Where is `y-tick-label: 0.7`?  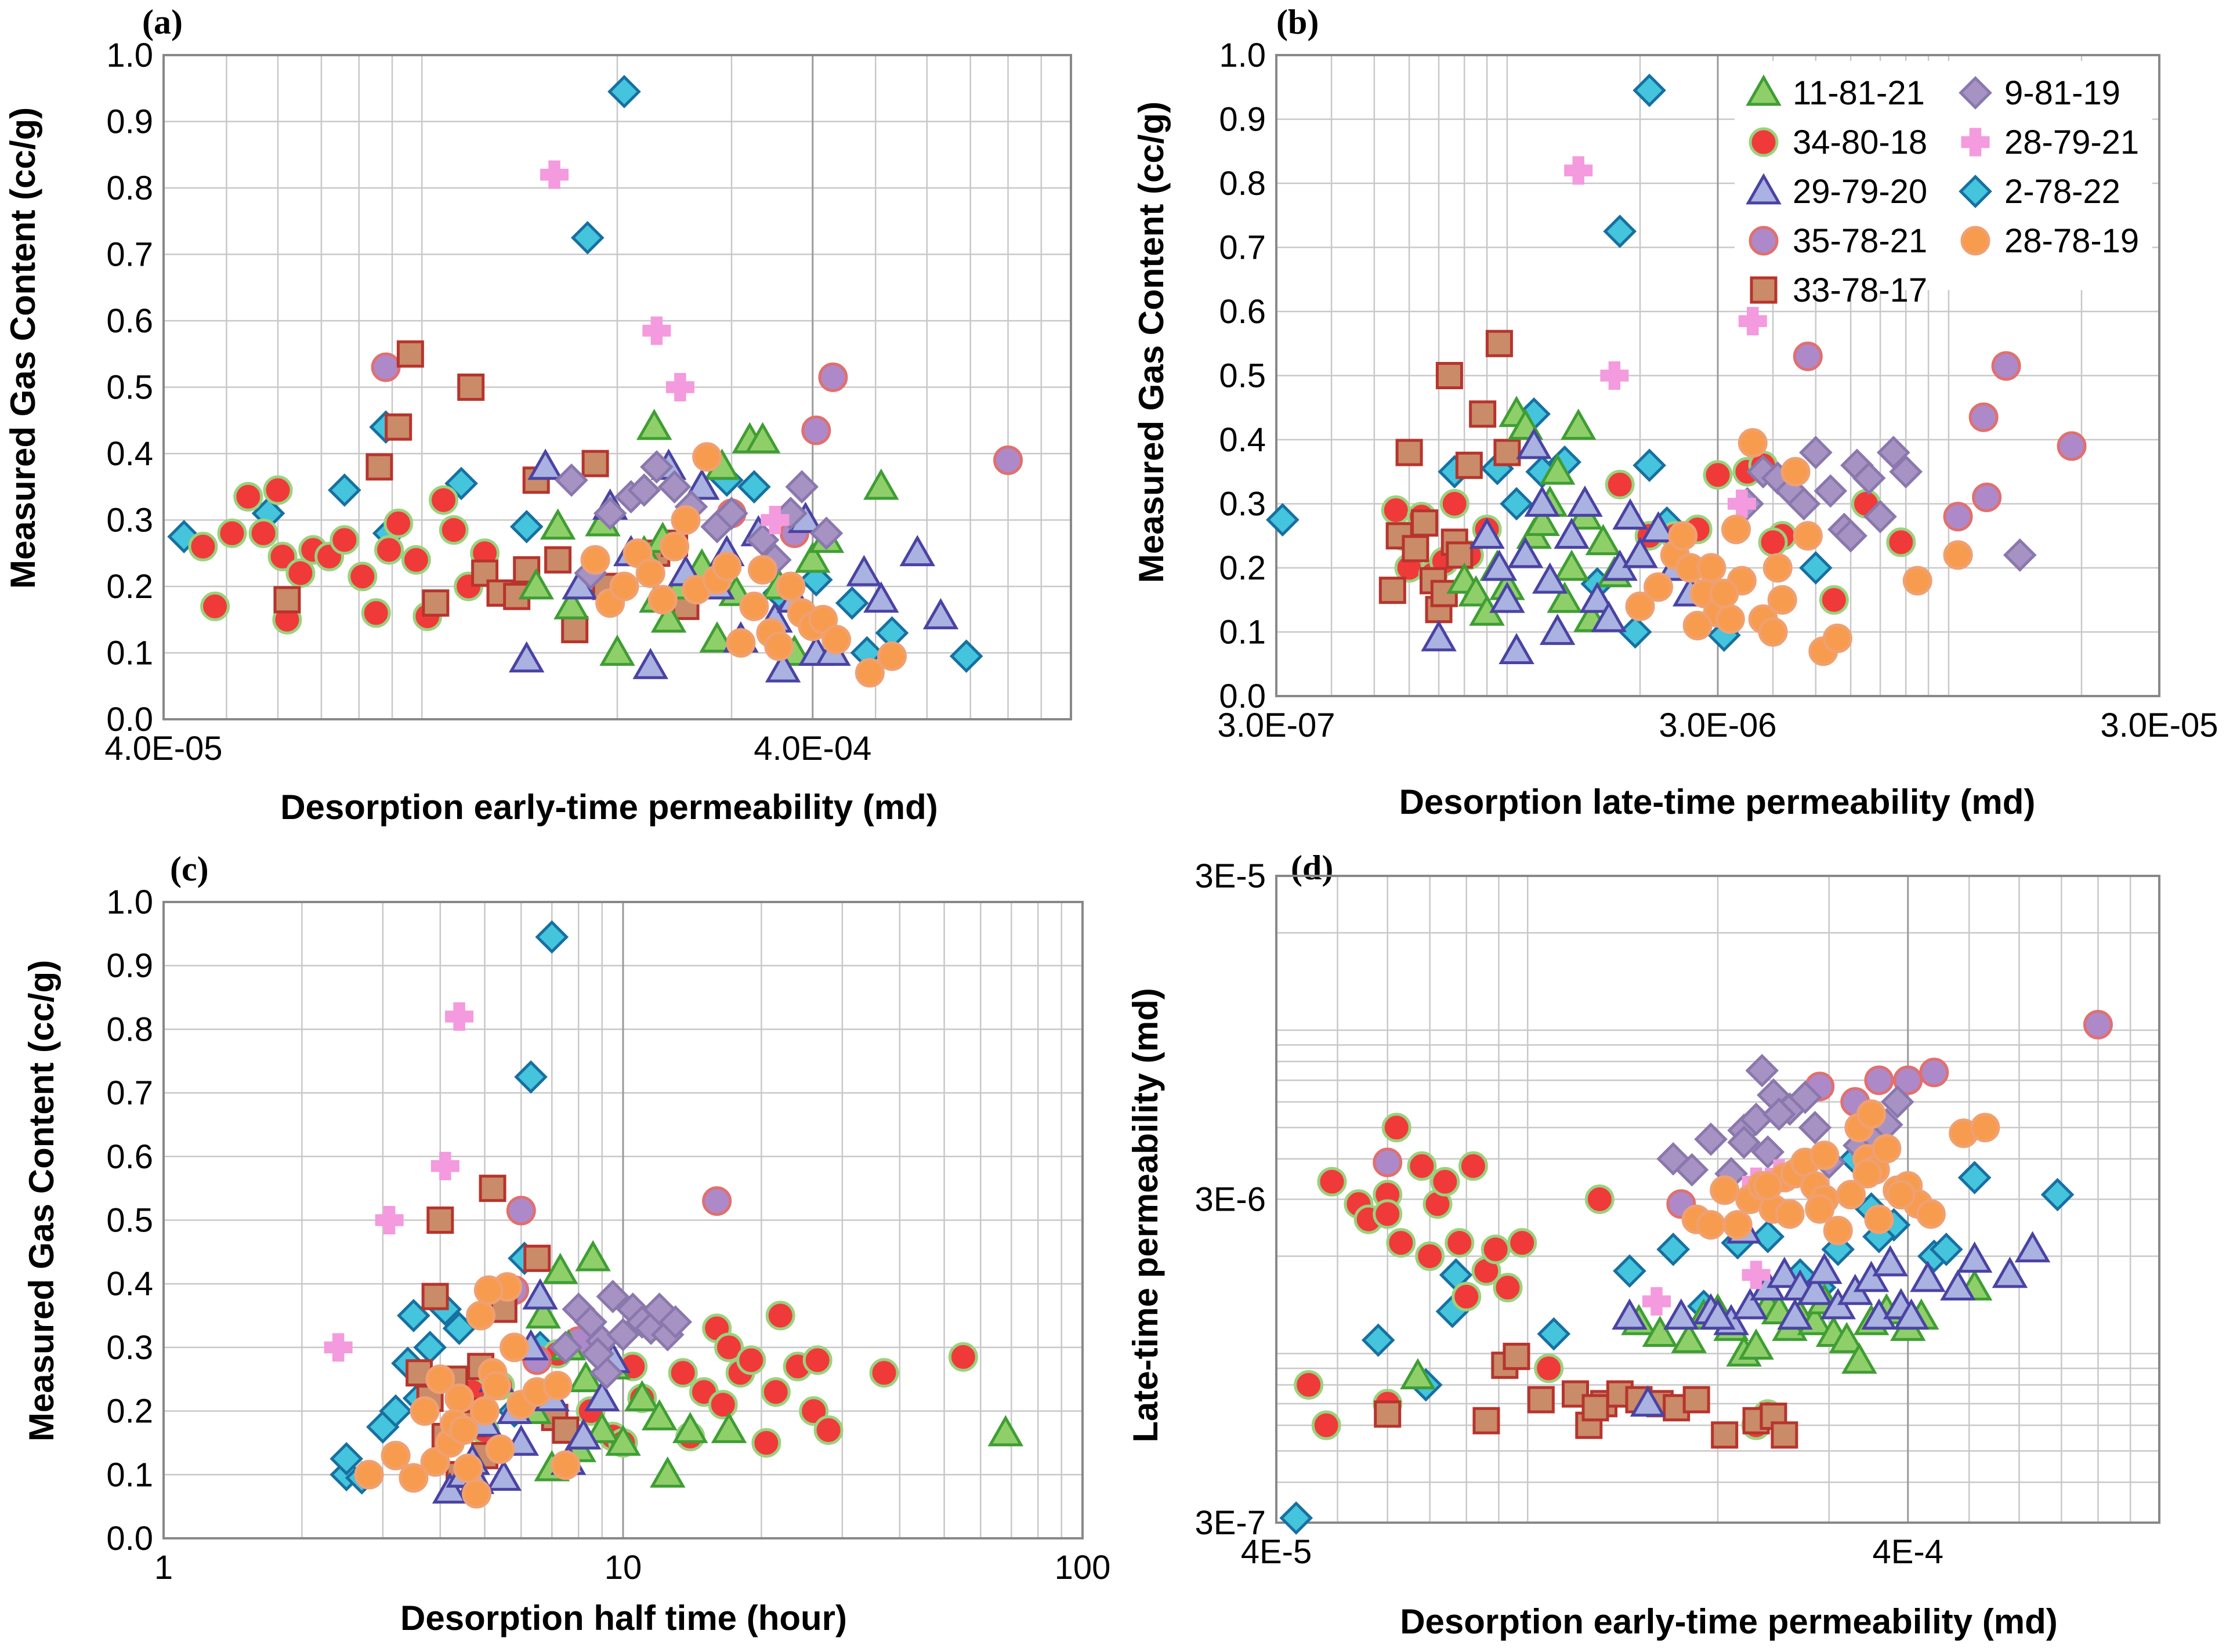
y-tick-label: 0.7 is located at coordinates (1242, 248).